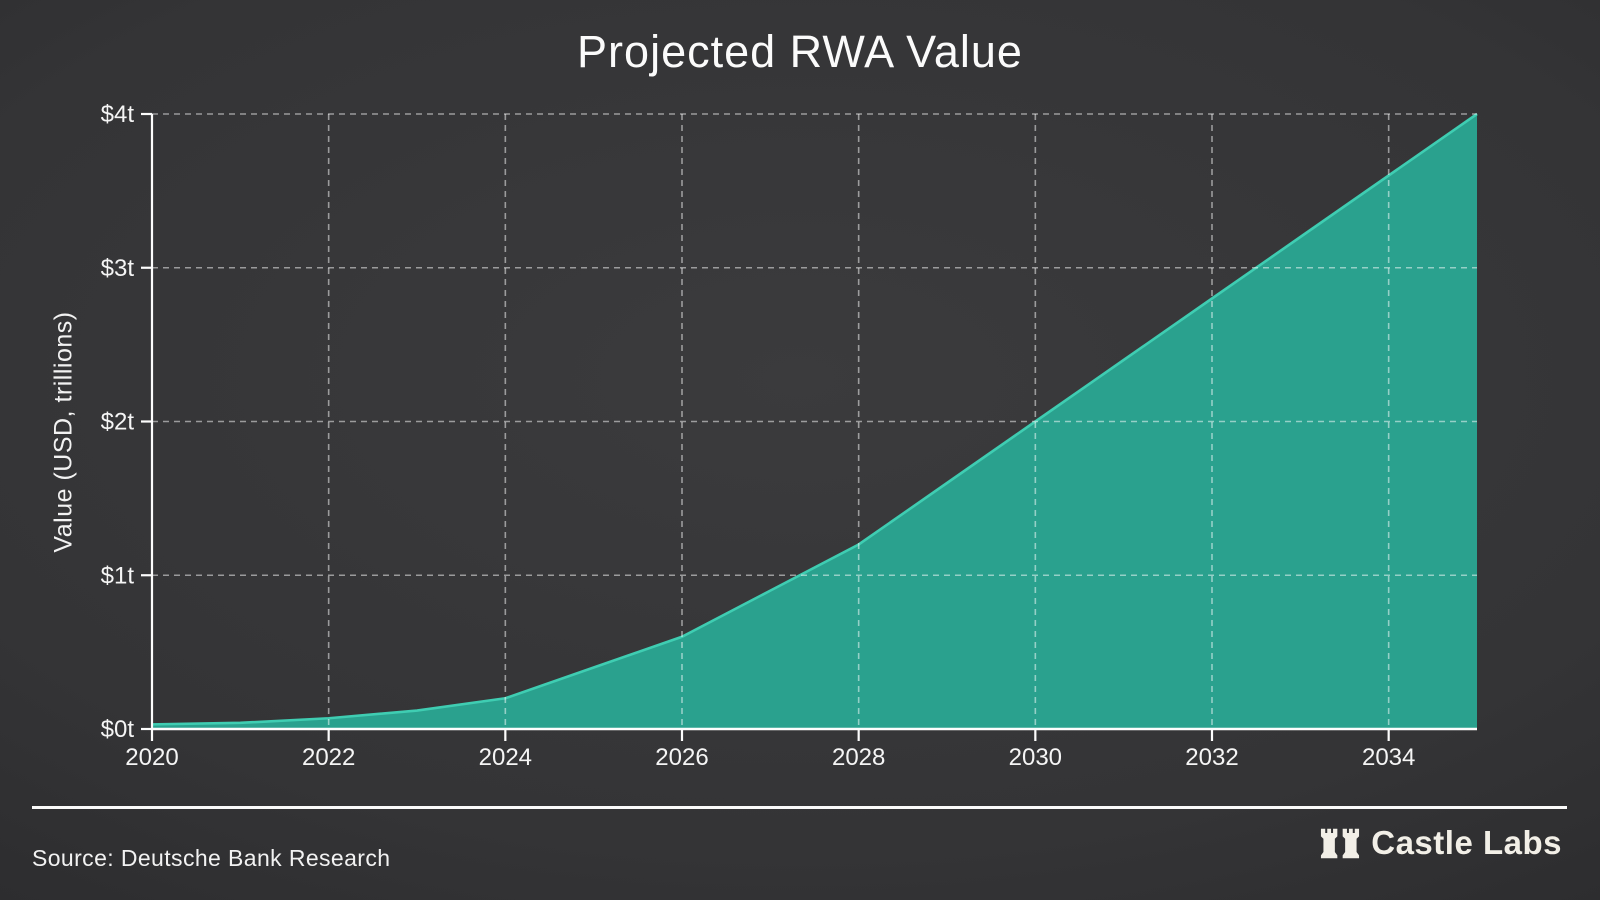  What do you see at coordinates (505, 757) in the screenshot?
I see `x-tick-label: 2024` at bounding box center [505, 757].